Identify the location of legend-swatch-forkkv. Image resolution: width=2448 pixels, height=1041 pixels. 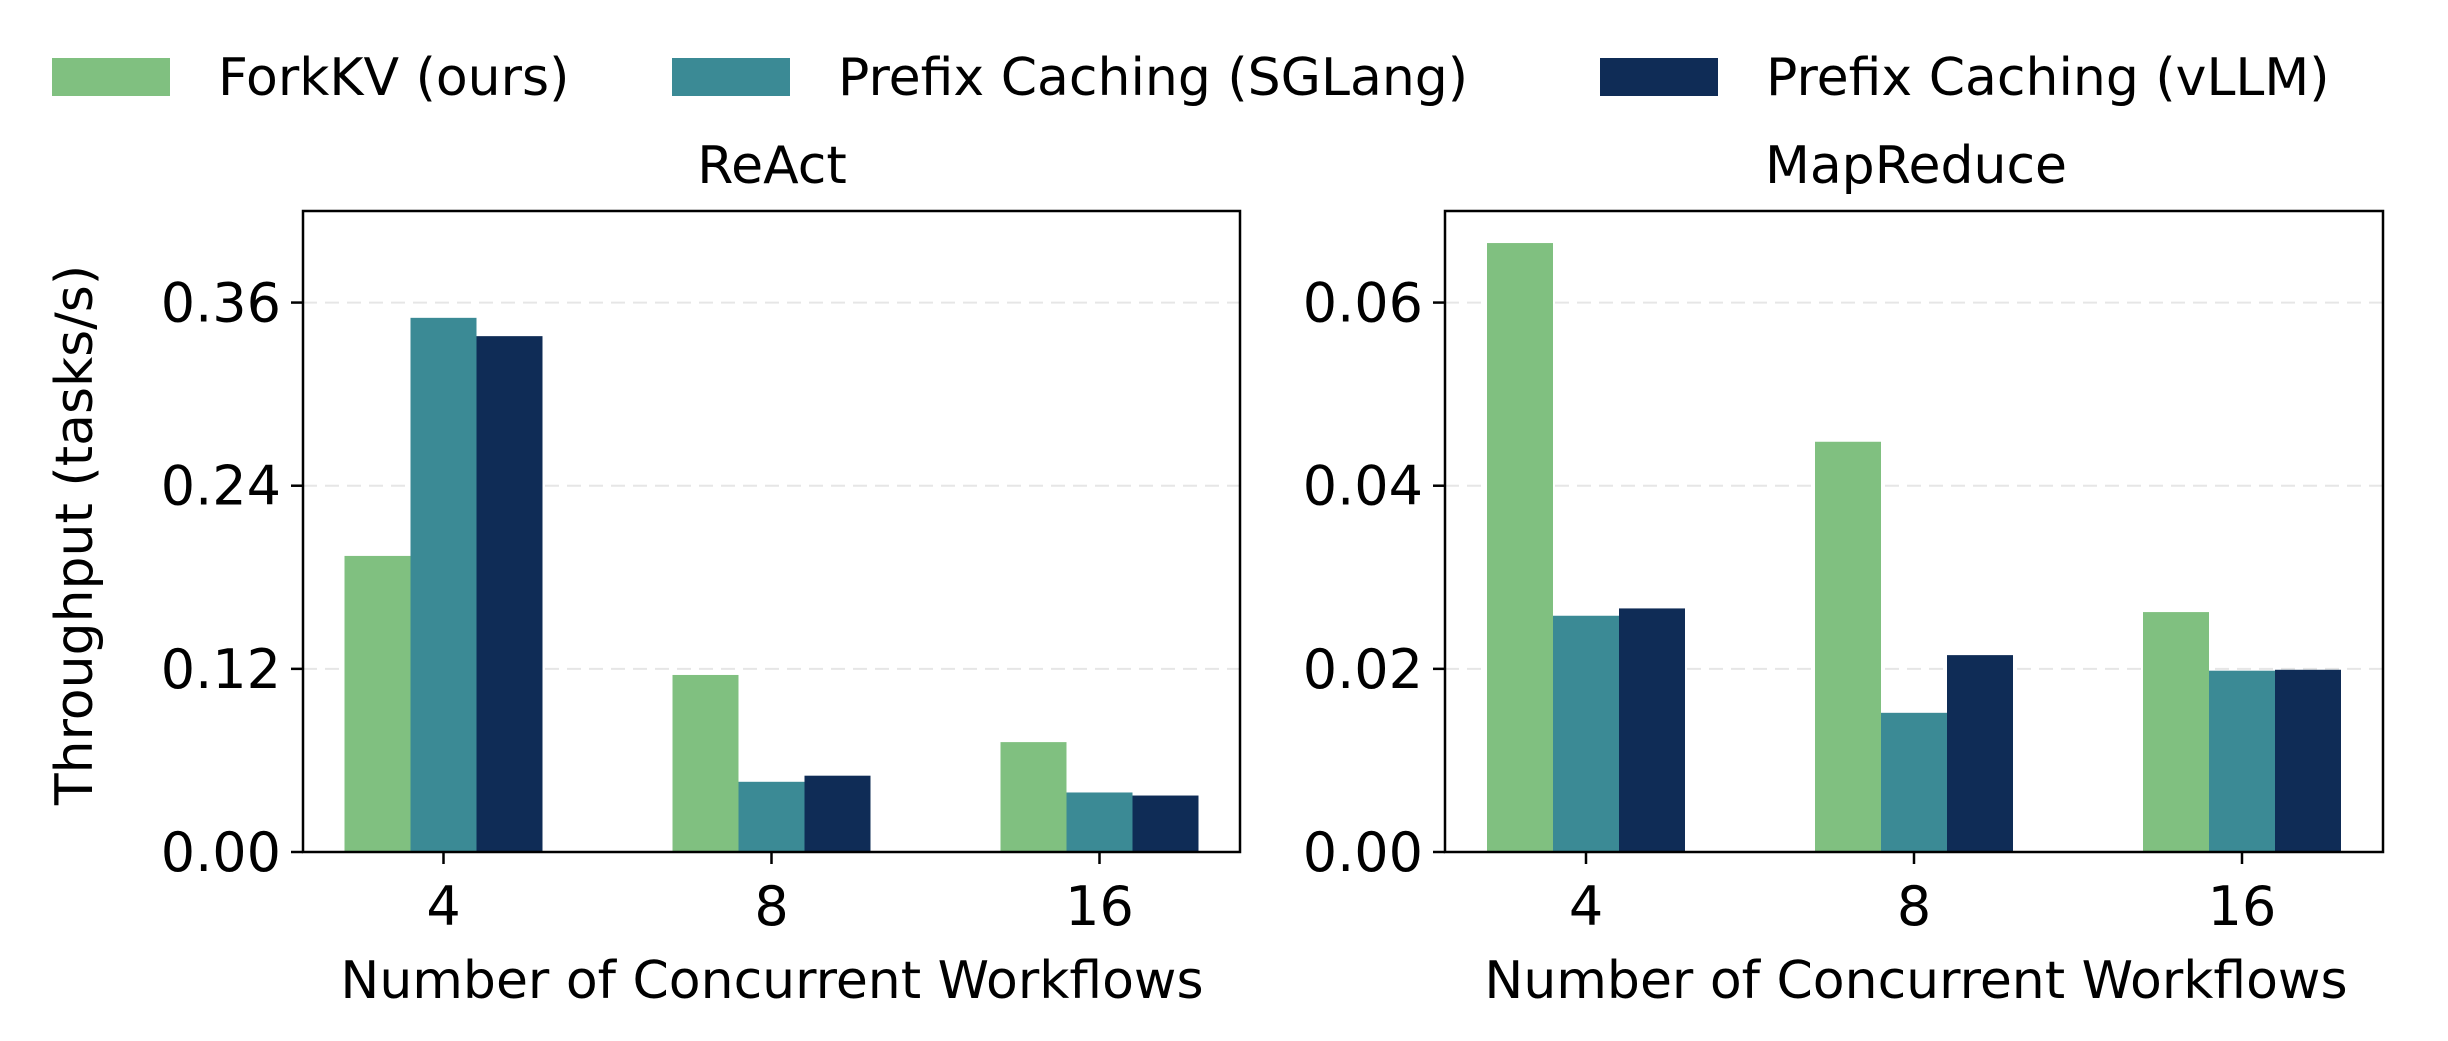
(111, 77).